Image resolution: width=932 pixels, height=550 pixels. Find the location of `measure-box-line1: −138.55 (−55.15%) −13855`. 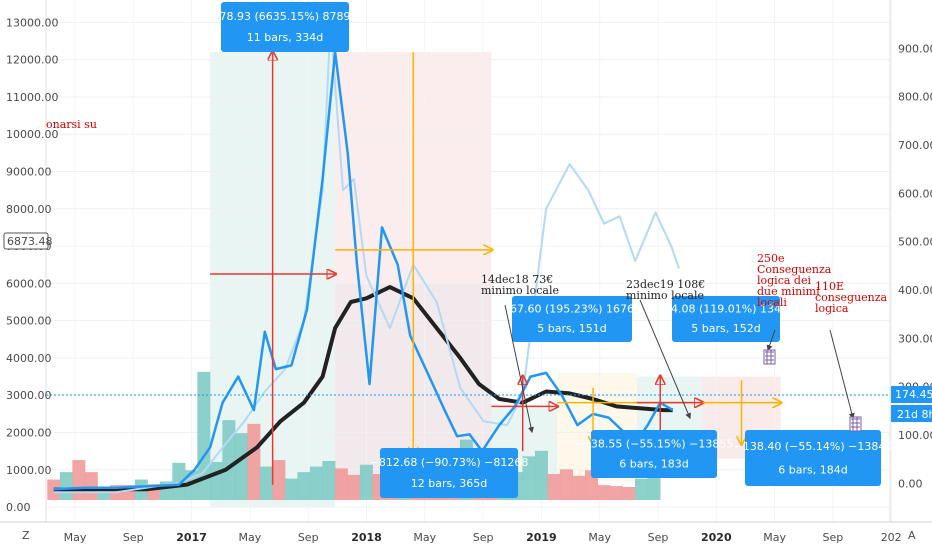

measure-box-line1: −138.55 (−55.15%) −13855 is located at coordinates (654, 443).